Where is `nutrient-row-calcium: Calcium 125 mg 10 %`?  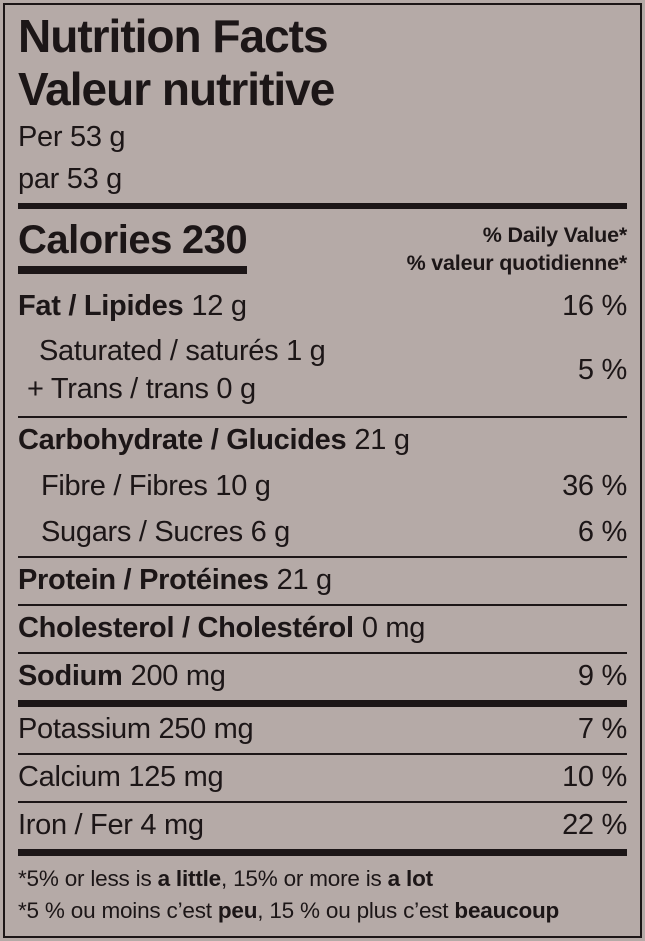
nutrient-row-calcium: Calcium 125 mg 10 % is located at coordinates (322, 778).